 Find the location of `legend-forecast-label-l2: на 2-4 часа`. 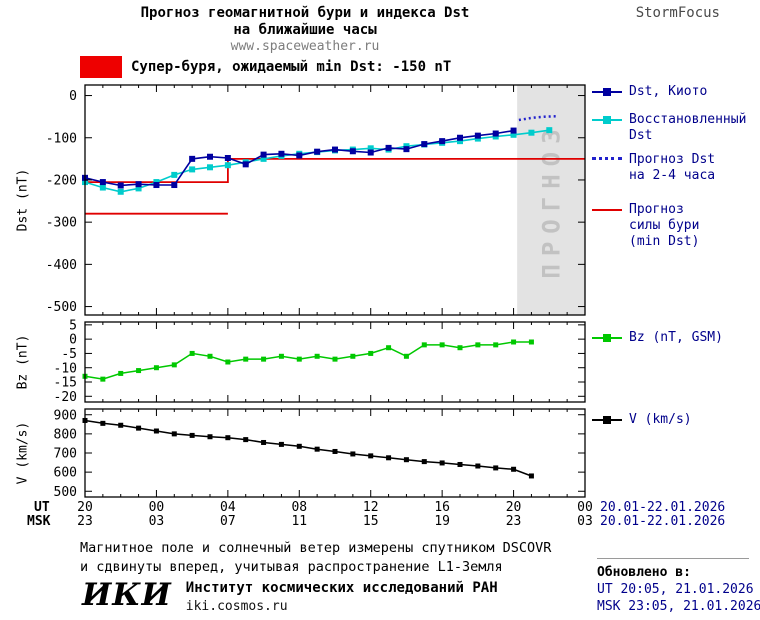

legend-forecast-label-l2: на 2-4 часа is located at coordinates (672, 175).